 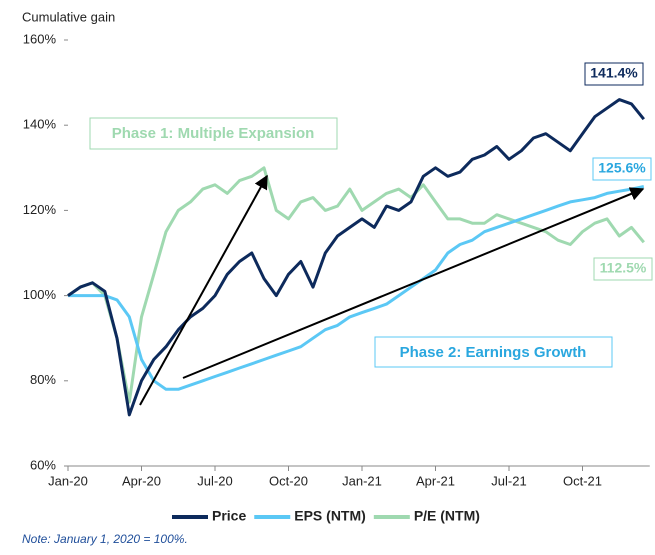 I want to click on value-label: 112.5%, so click(x=623, y=268).